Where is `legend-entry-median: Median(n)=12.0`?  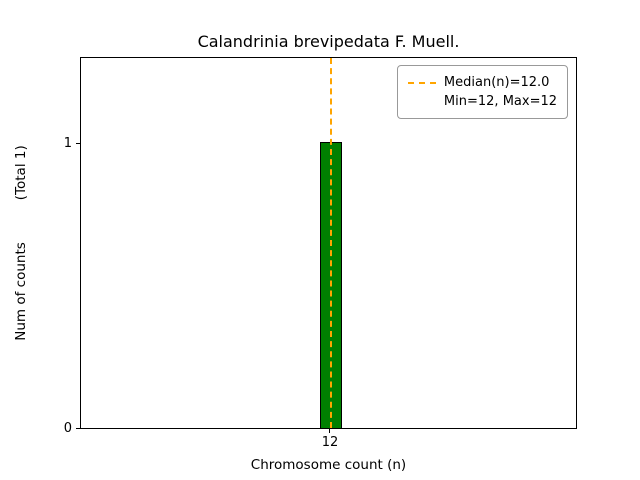 legend-entry-median: Median(n)=12.0 is located at coordinates (482, 82).